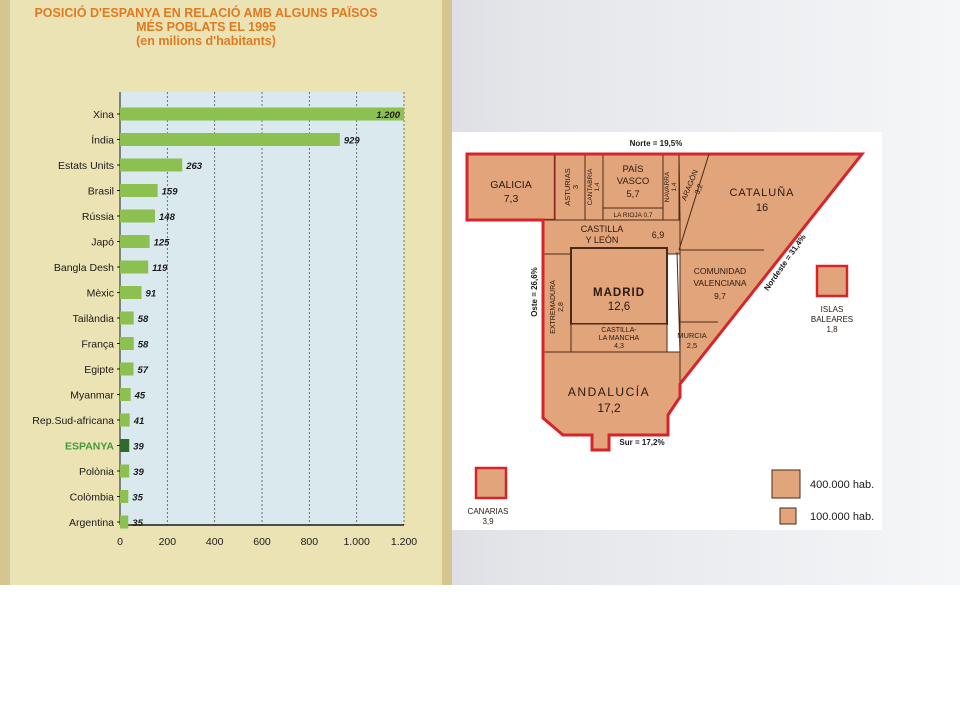 This screenshot has height=720, width=960. What do you see at coordinates (832, 319) in the screenshot?
I see `label-islas-2: BALEARES` at bounding box center [832, 319].